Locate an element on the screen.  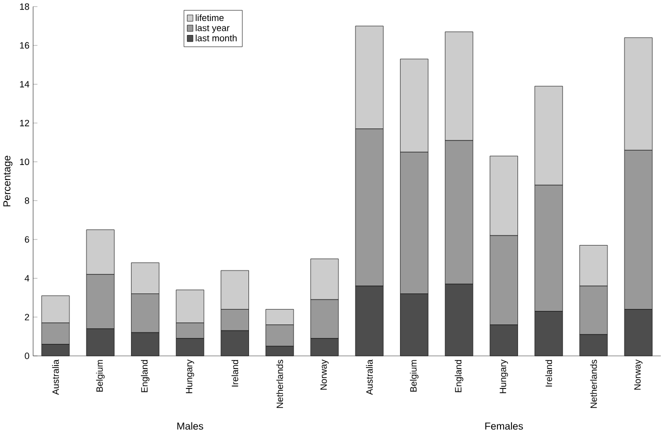
y-axis-title: Percentage is located at coordinates (7, 181).